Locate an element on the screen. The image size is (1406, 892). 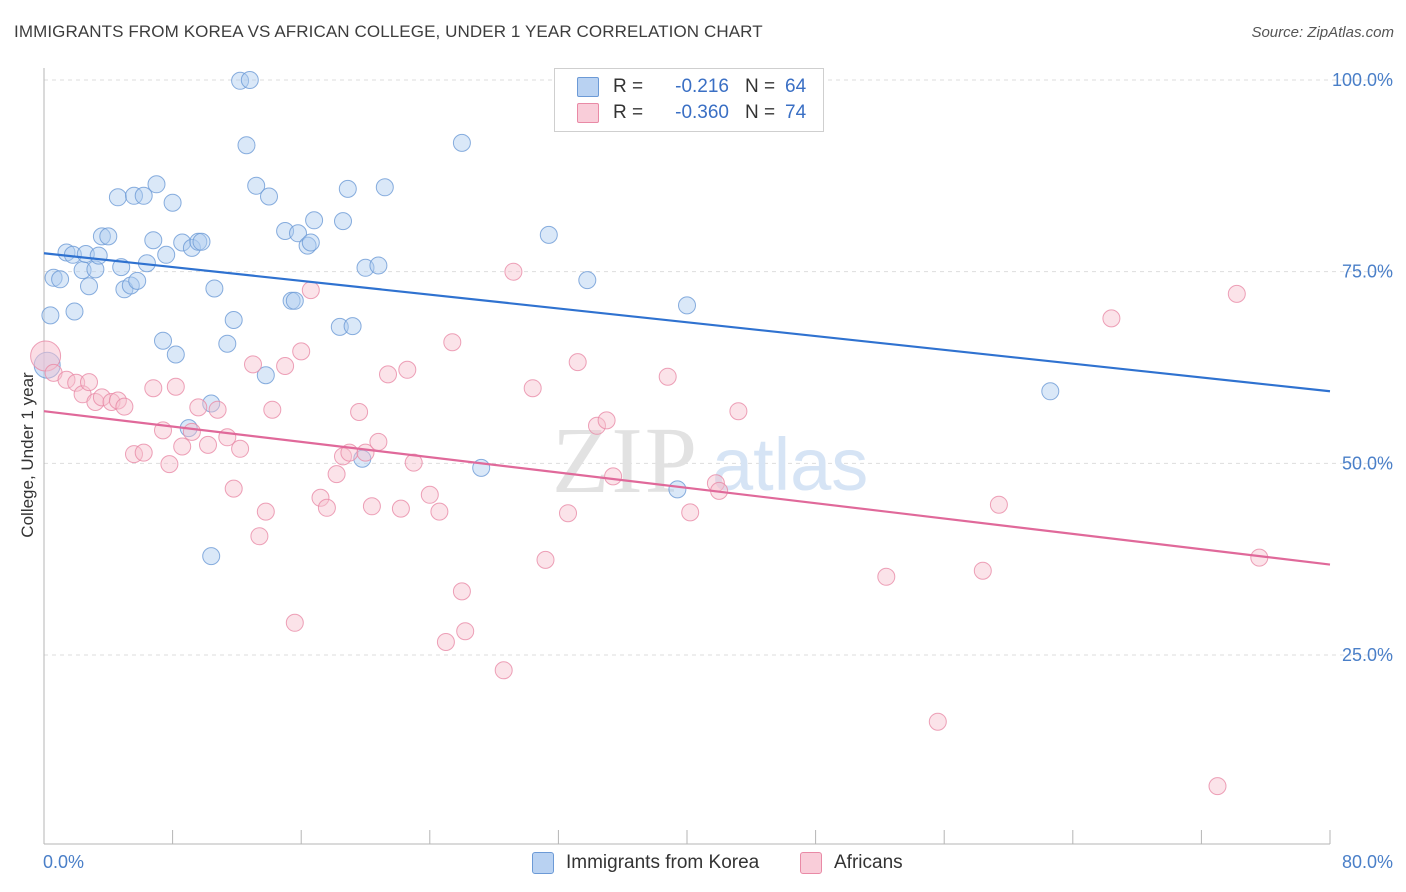
africans-n-value: 74 is located at coordinates (796, 112).